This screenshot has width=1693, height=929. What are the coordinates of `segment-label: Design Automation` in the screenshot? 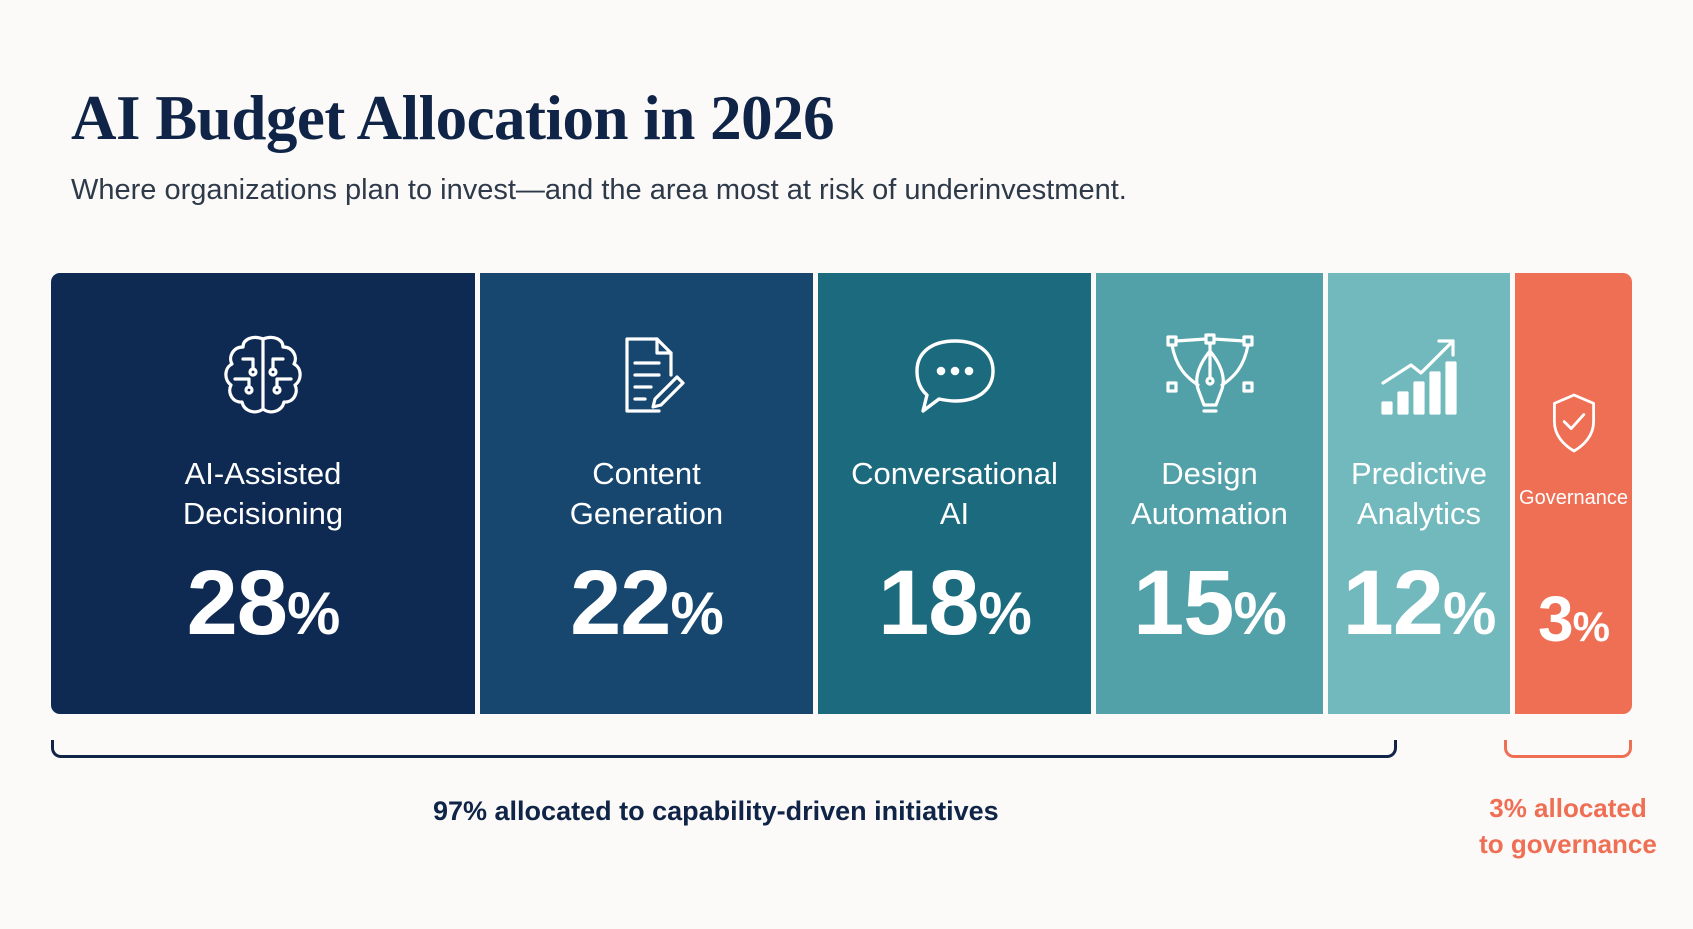 It's located at (1209, 493).